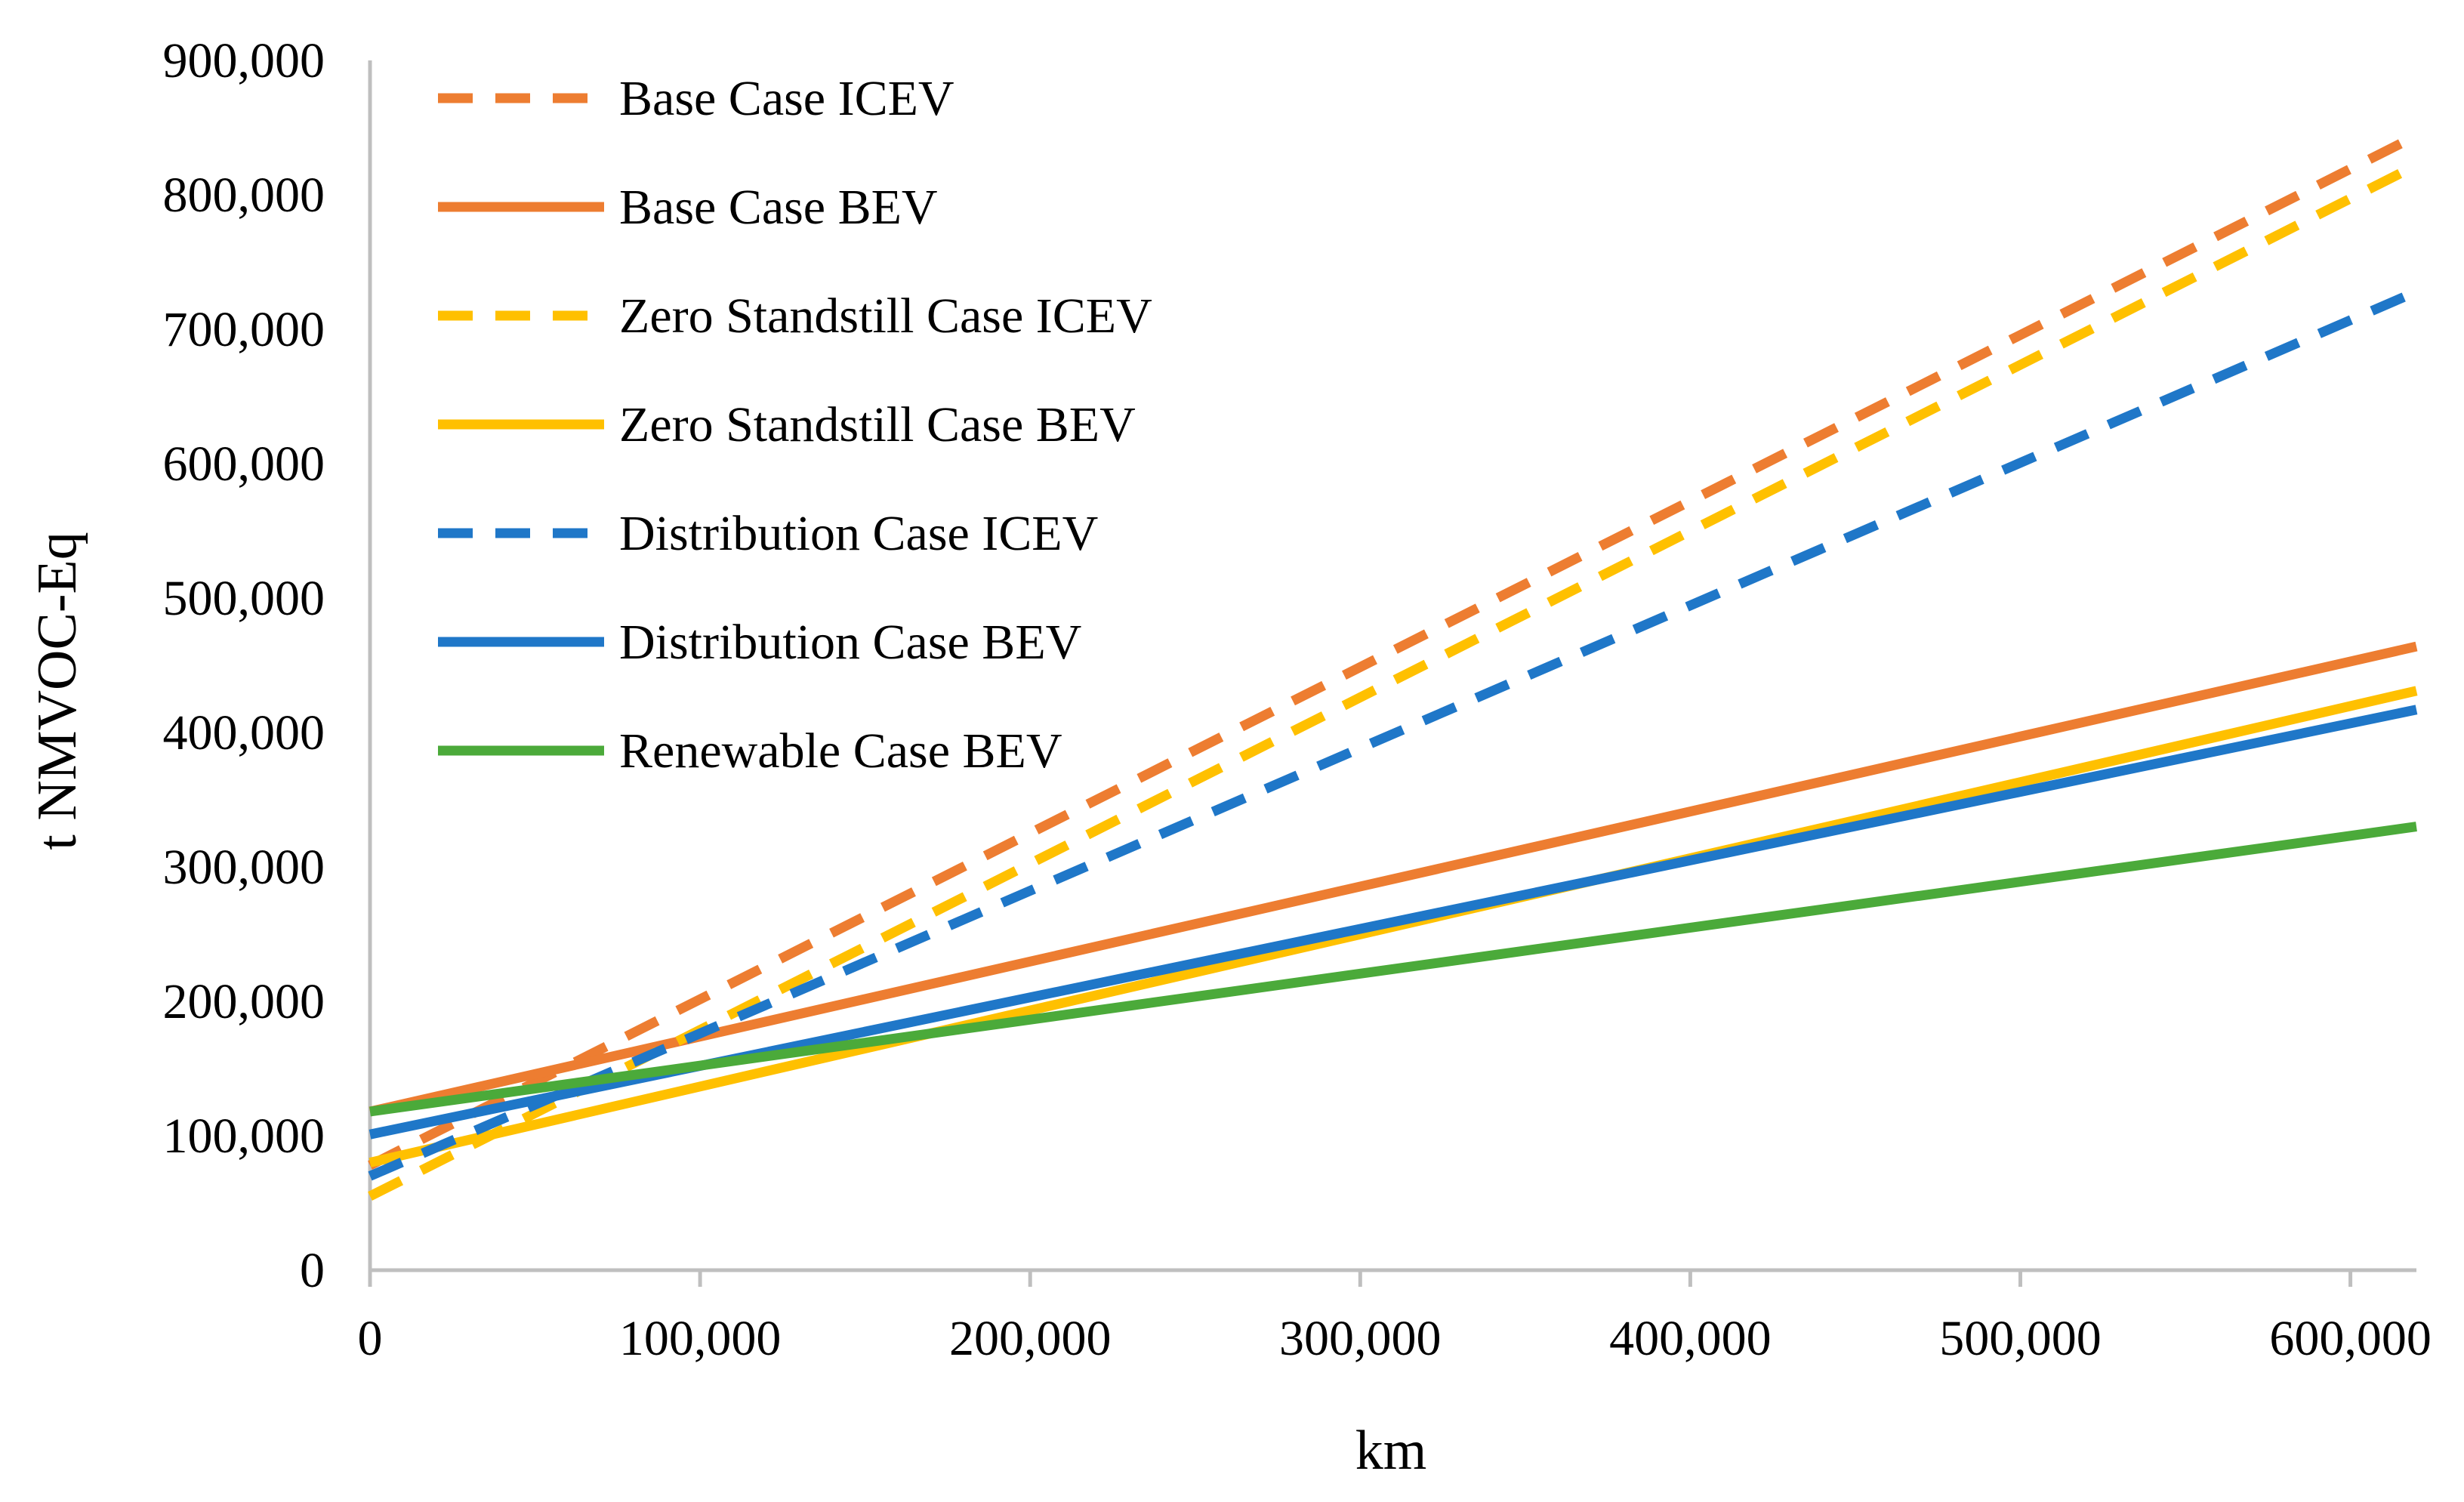 The width and height of the screenshot is (2464, 1502). I want to click on legend-item: Renewable Case BEV, so click(750, 751).